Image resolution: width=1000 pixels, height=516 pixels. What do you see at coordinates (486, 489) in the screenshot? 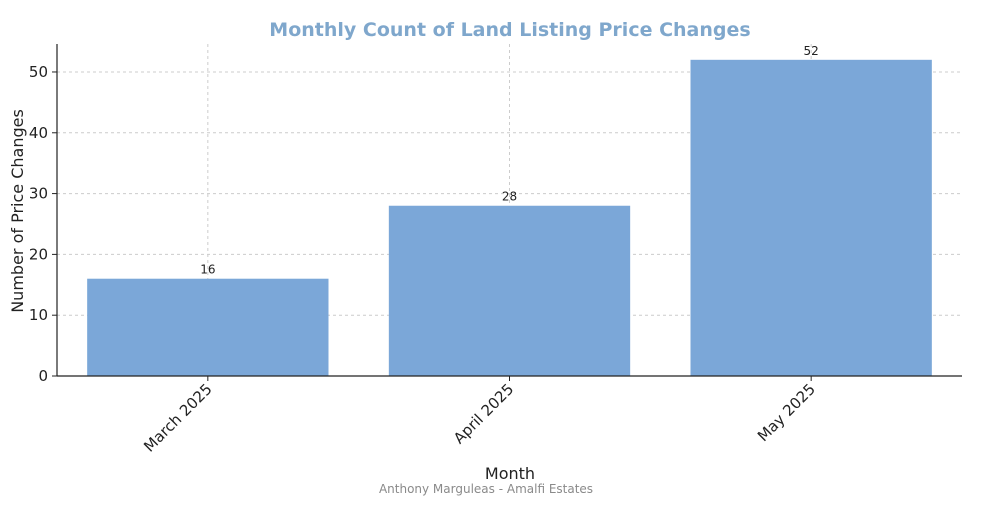
I see `footer-credit: Anthony Marguleas - Amalfi Estates` at bounding box center [486, 489].